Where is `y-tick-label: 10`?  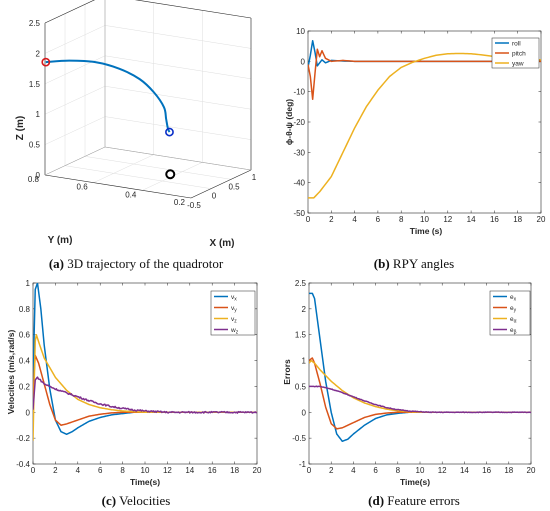 y-tick-label: 10 is located at coordinates (300, 31).